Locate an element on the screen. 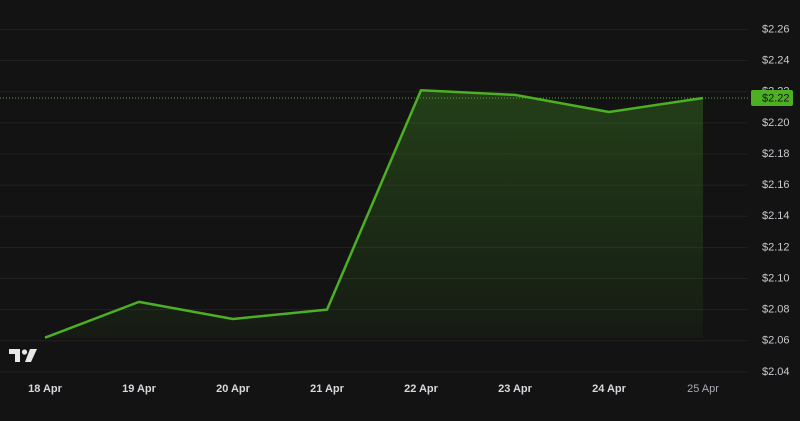 Image resolution: width=800 pixels, height=421 pixels. x-tick-label: 21 Apr is located at coordinates (327, 389).